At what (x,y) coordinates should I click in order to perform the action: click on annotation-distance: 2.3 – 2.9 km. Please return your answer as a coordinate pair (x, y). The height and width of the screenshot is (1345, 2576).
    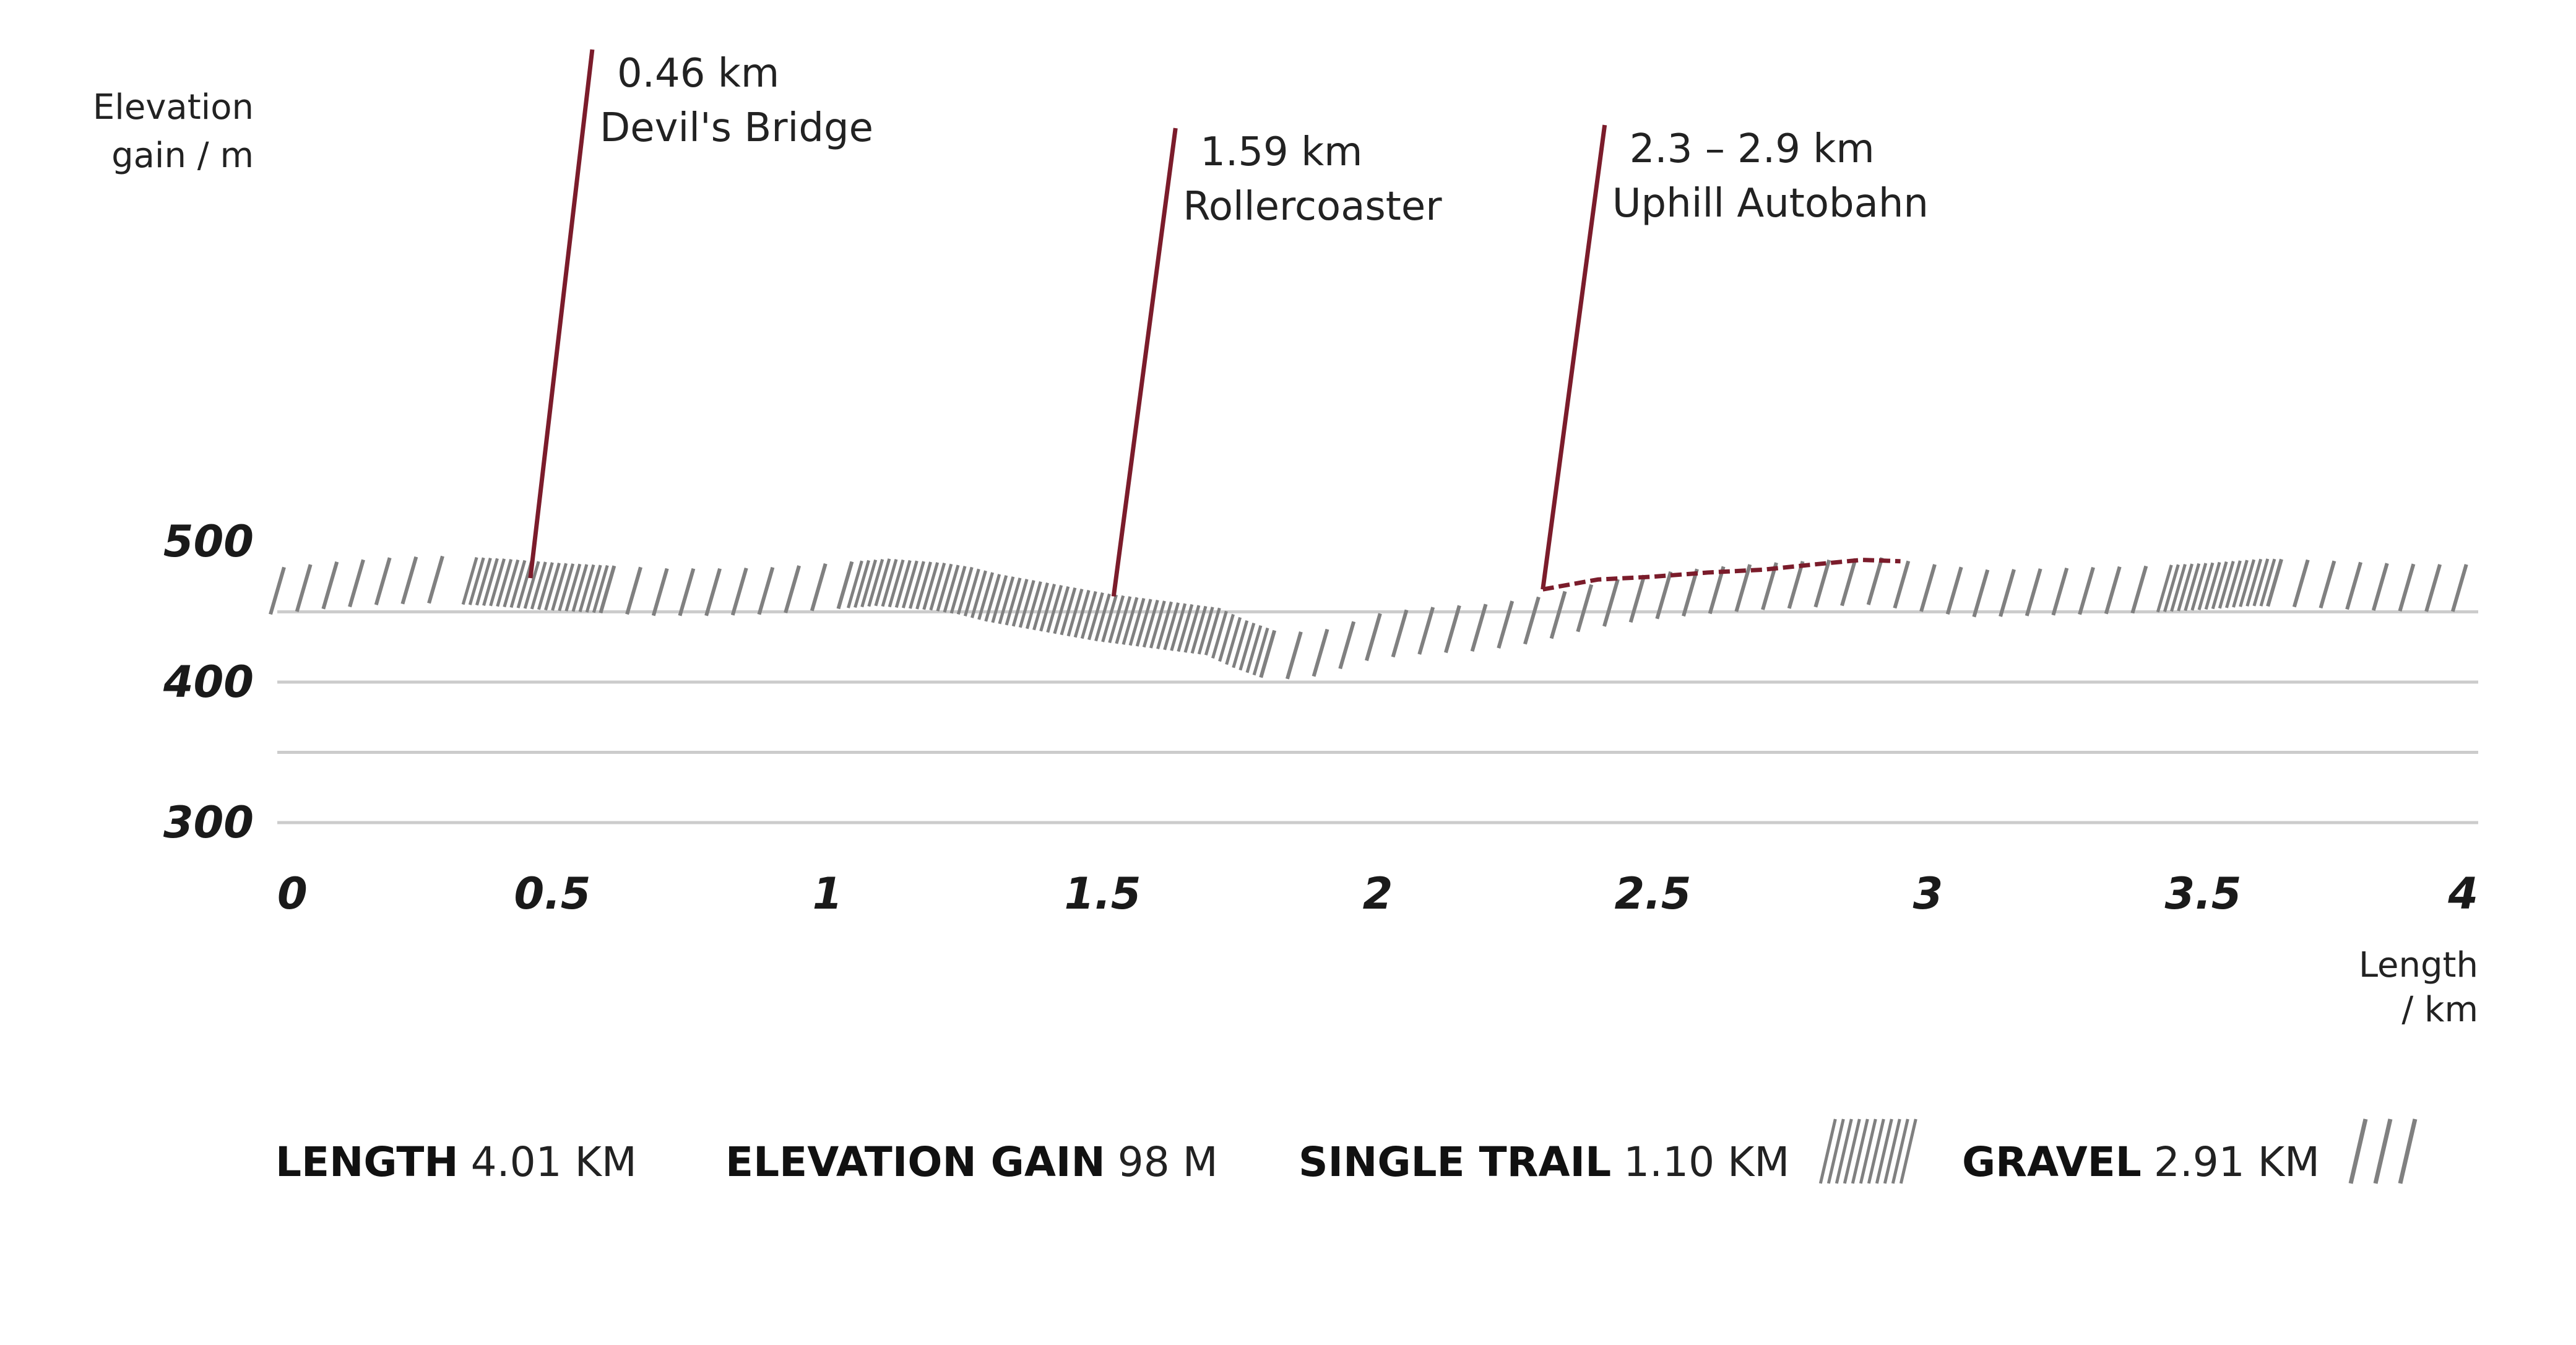
    Looking at the image, I should click on (1752, 149).